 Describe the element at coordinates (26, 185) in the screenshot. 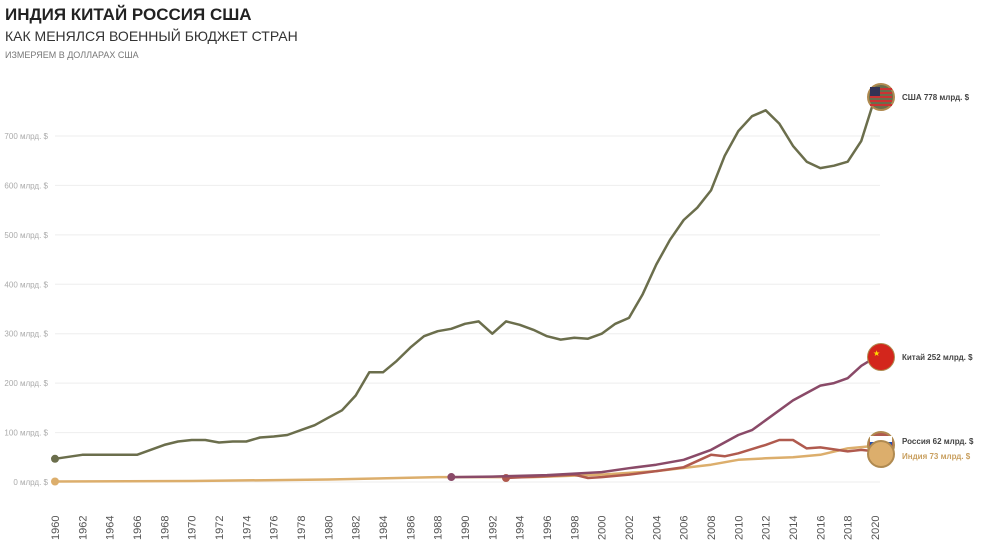

I see `y-tick-label: 600 млрд. $` at that location.